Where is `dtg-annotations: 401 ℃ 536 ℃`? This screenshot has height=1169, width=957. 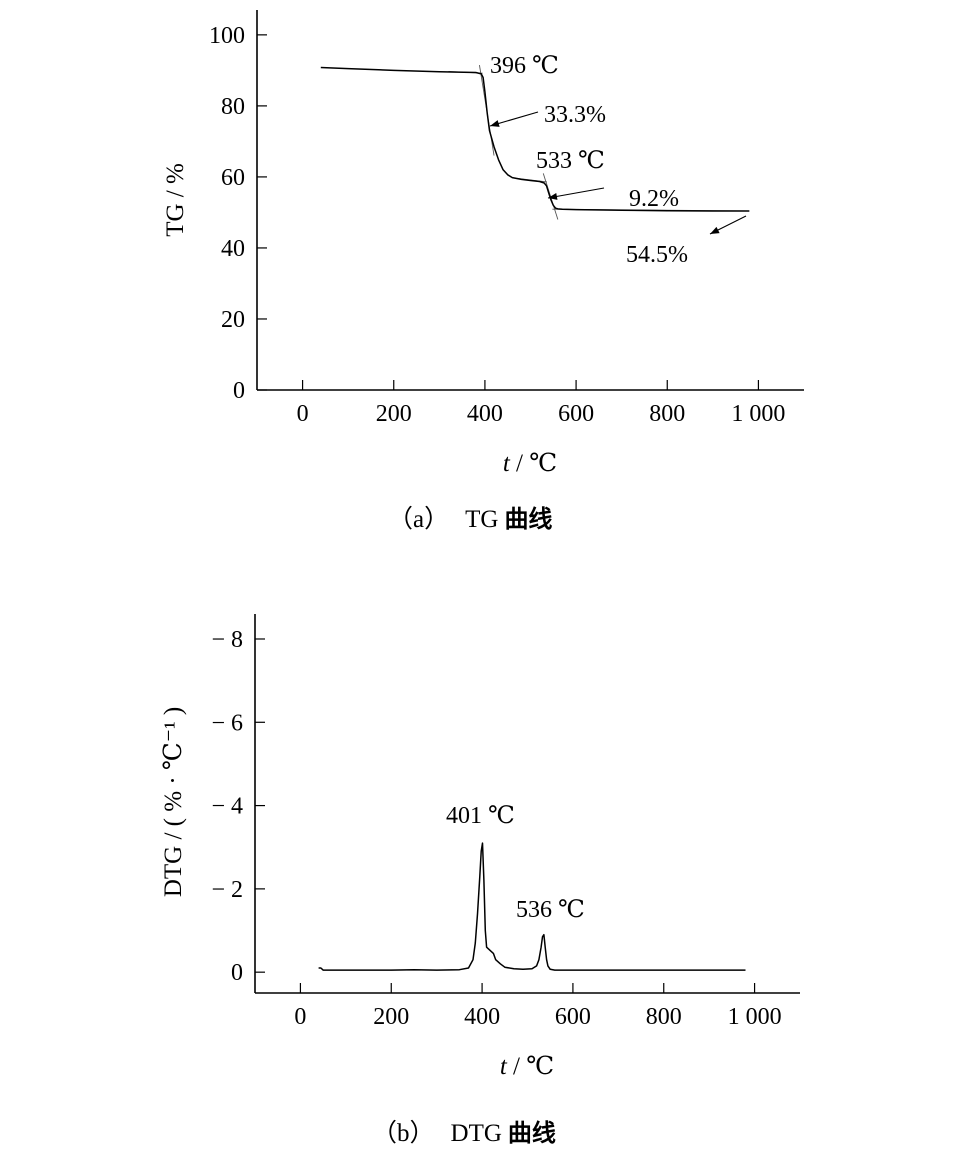 dtg-annotations: 401 ℃ 536 ℃ is located at coordinates (515, 863).